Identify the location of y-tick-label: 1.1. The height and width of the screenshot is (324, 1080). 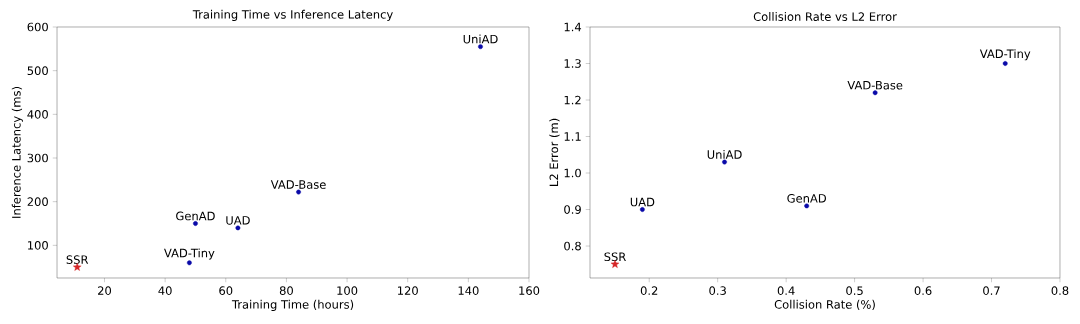
(572, 136).